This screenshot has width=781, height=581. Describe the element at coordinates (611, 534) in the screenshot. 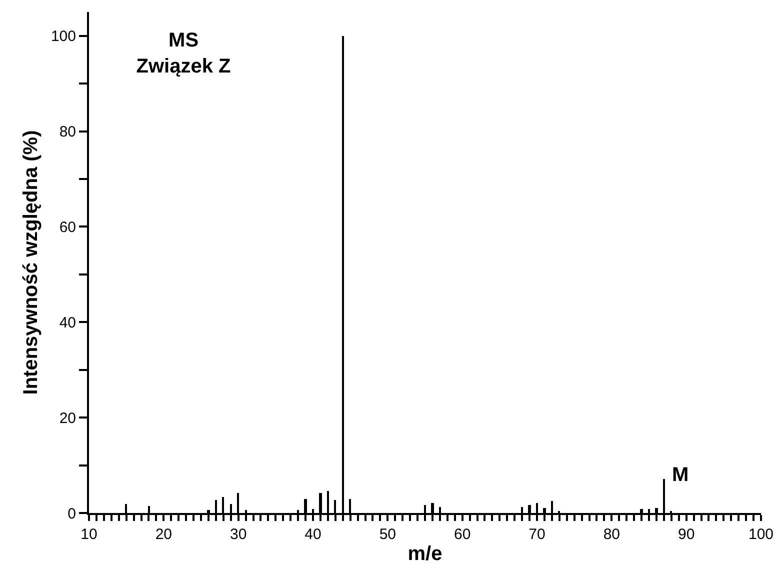

I see `x-tick-label: 80` at that location.